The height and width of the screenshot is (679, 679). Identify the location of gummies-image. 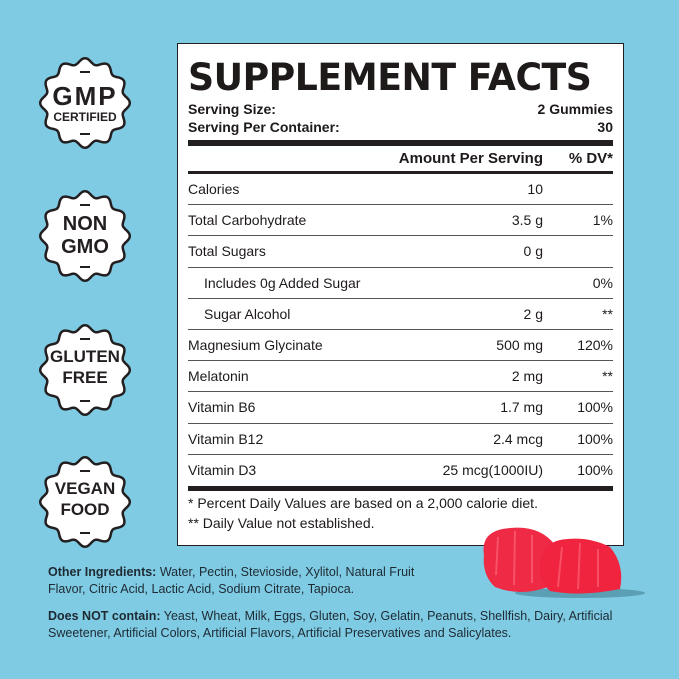
(564, 562).